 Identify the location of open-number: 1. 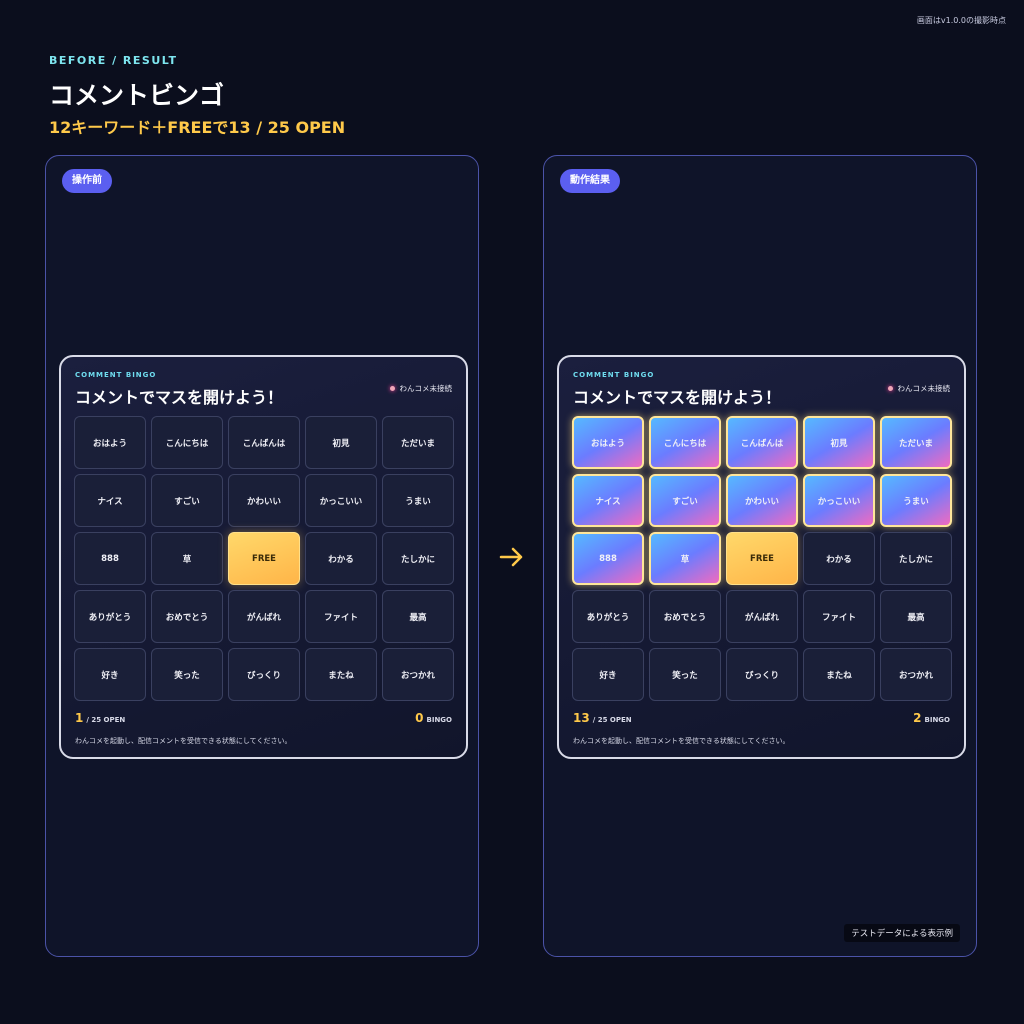
(79, 718).